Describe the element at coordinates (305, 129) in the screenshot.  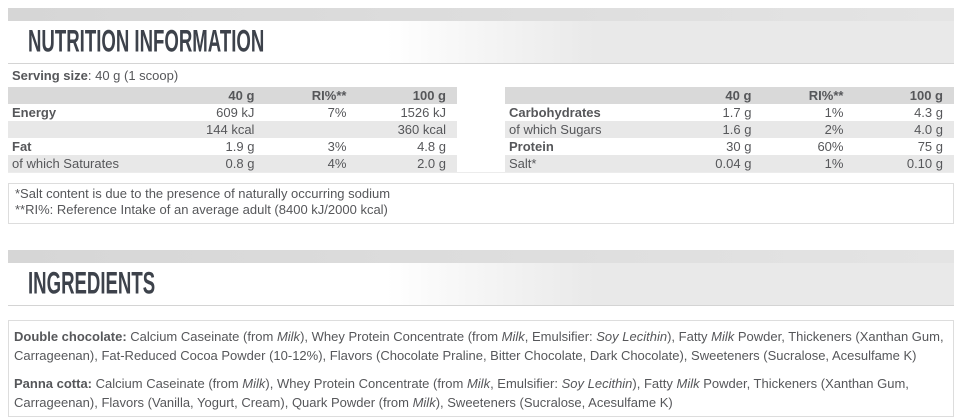
I see `row-value` at that location.